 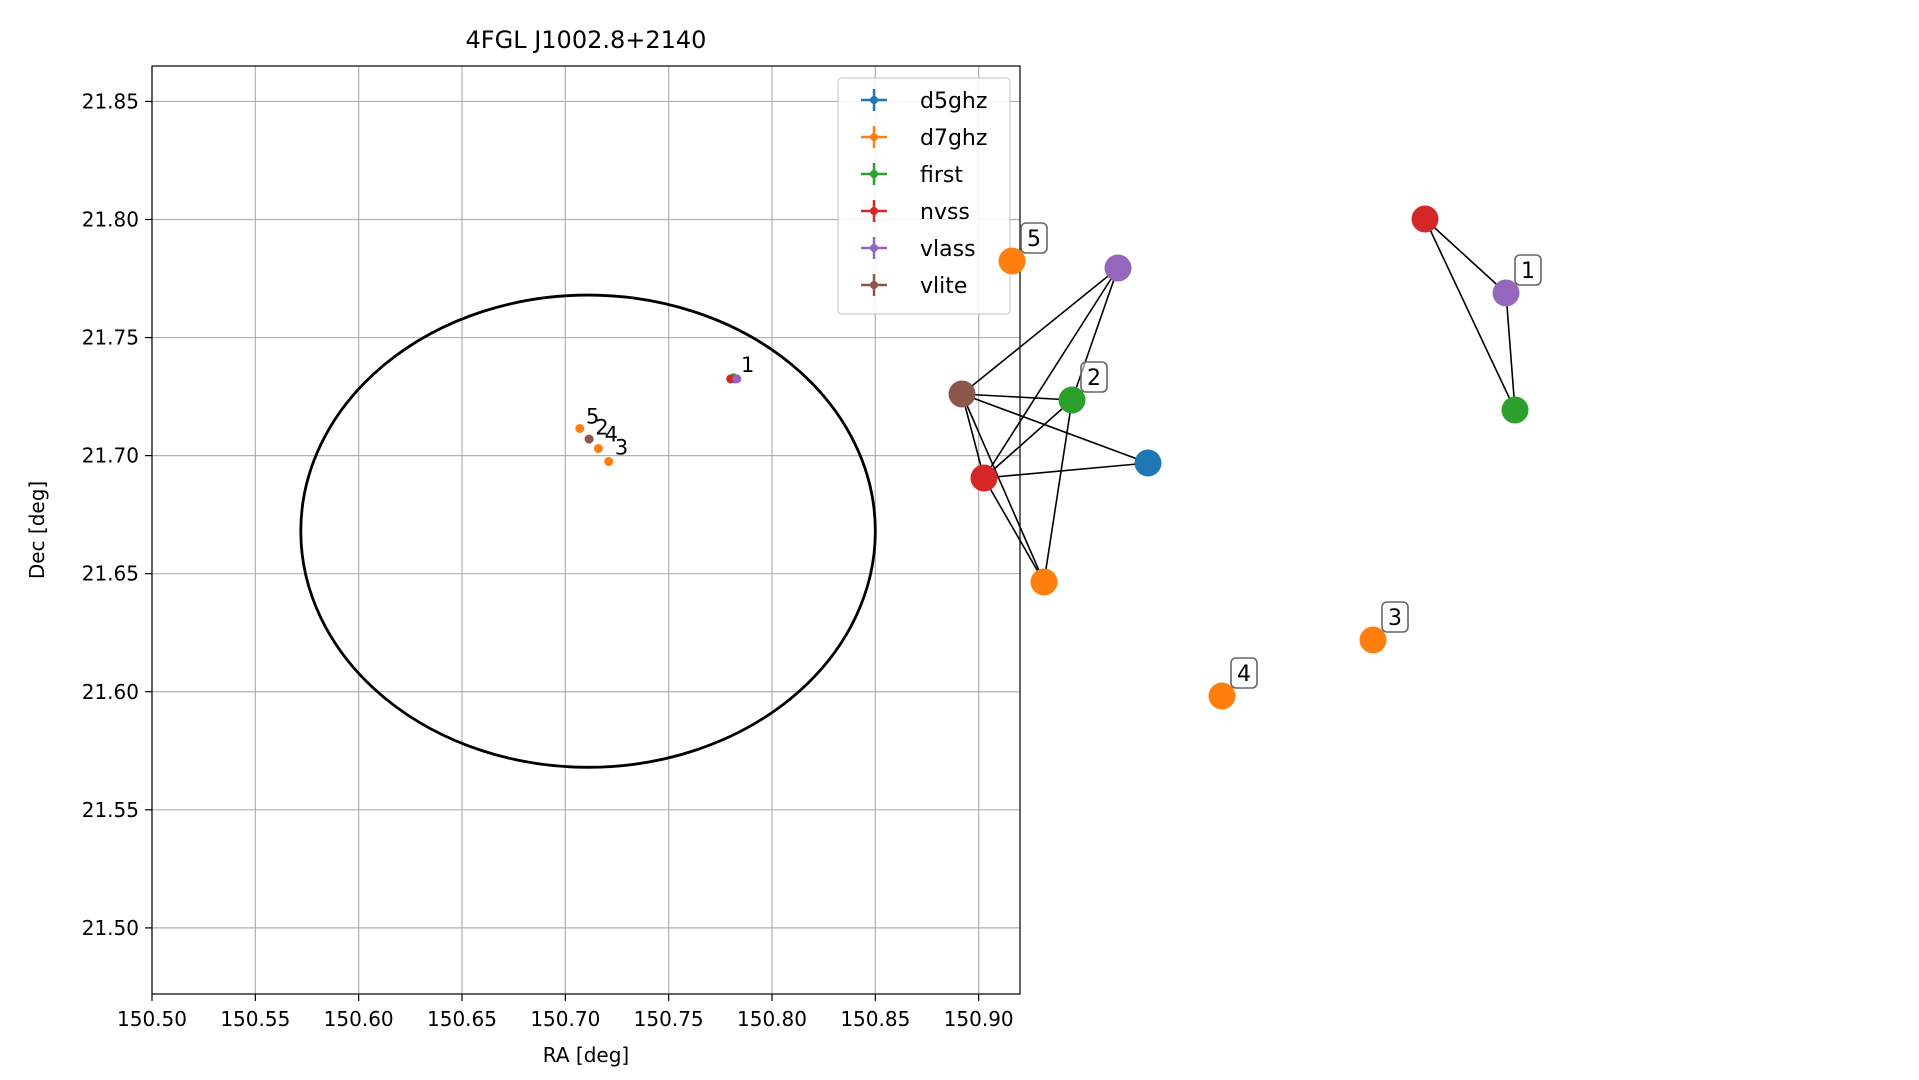 I want to click on graph-label-text: 2, so click(x=1094, y=378).